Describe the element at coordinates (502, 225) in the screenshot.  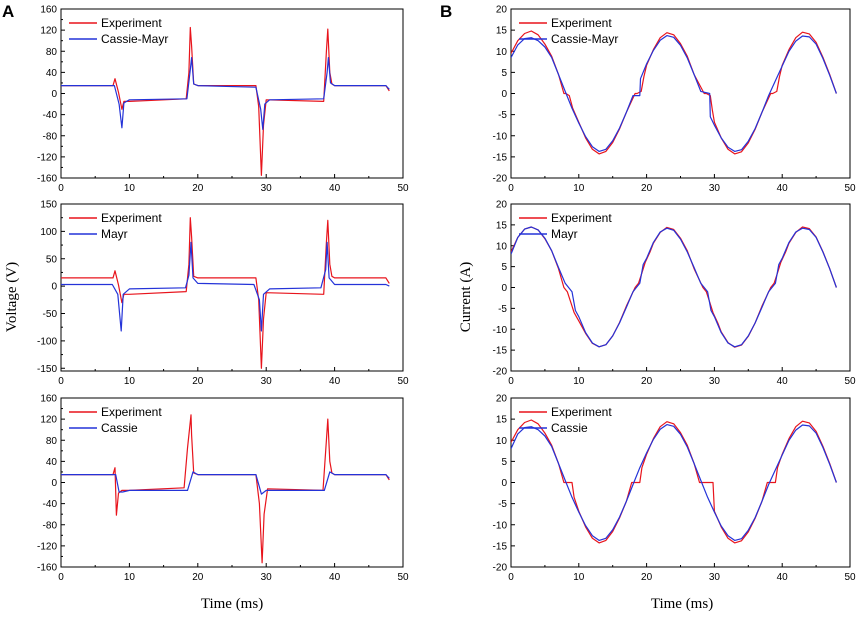
I see `y-tick-label-b2-7: 15` at that location.